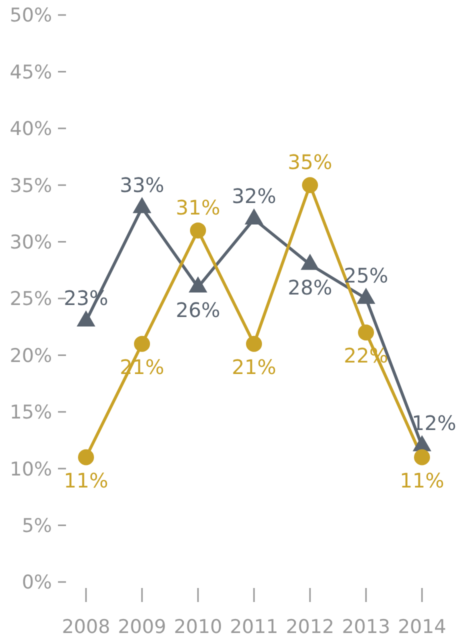 Image resolution: width=458 pixels, height=641 pixels. What do you see at coordinates (310, 287) in the screenshot?
I see `data-label: 28%` at bounding box center [310, 287].